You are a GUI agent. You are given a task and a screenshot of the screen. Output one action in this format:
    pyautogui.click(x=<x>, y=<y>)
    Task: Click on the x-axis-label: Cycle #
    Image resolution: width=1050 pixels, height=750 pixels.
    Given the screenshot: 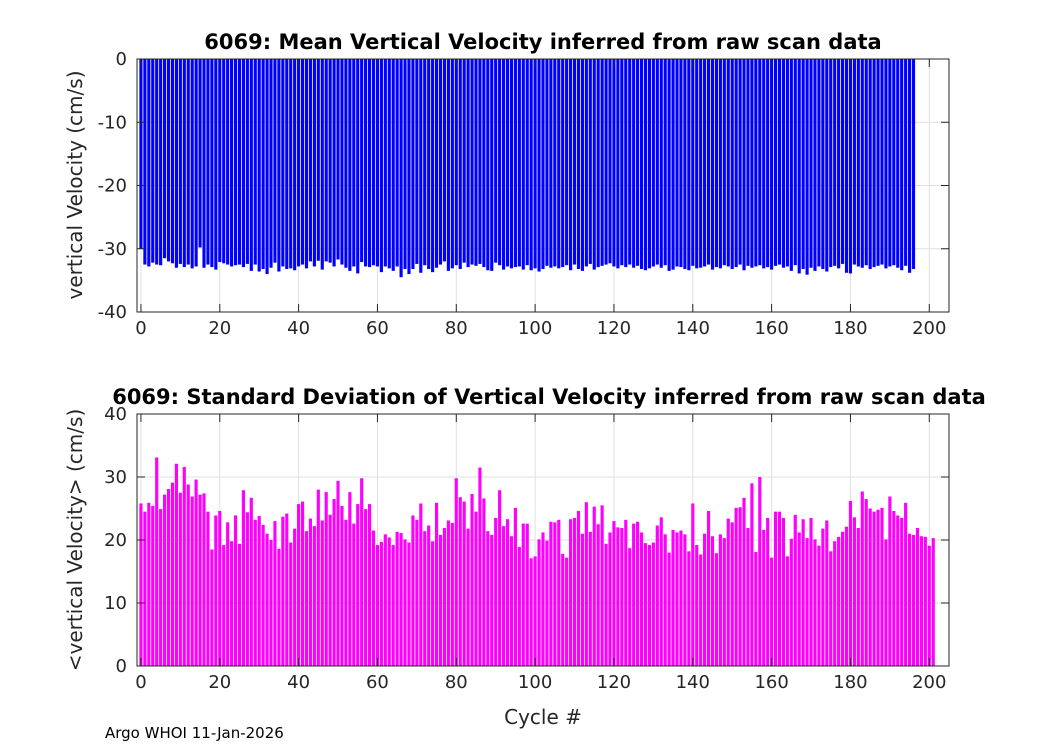 What is the action you would take?
    pyautogui.click(x=543, y=717)
    